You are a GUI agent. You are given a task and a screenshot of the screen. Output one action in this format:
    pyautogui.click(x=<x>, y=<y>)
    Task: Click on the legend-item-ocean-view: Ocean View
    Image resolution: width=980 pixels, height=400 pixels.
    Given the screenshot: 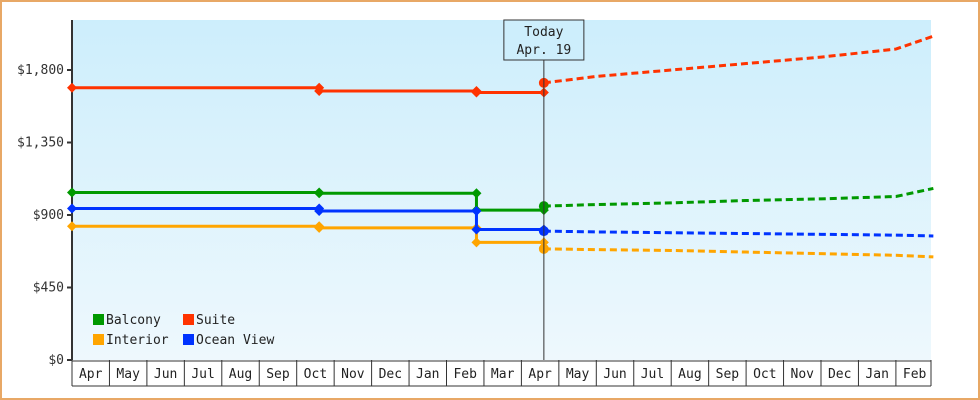 What is the action you would take?
    pyautogui.click(x=228, y=340)
    